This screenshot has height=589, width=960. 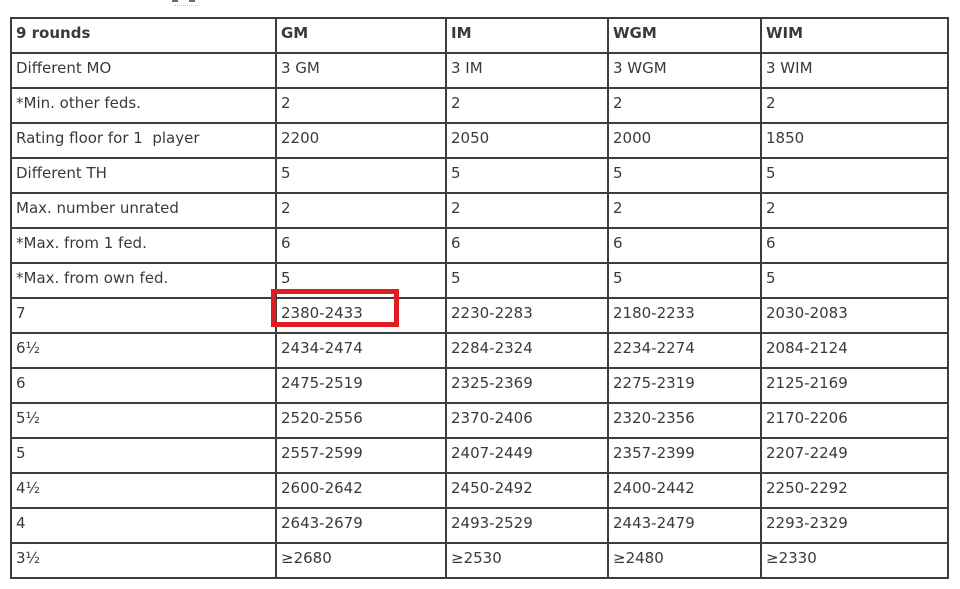 I want to click on cell-value: 2443-2479, so click(x=654, y=523).